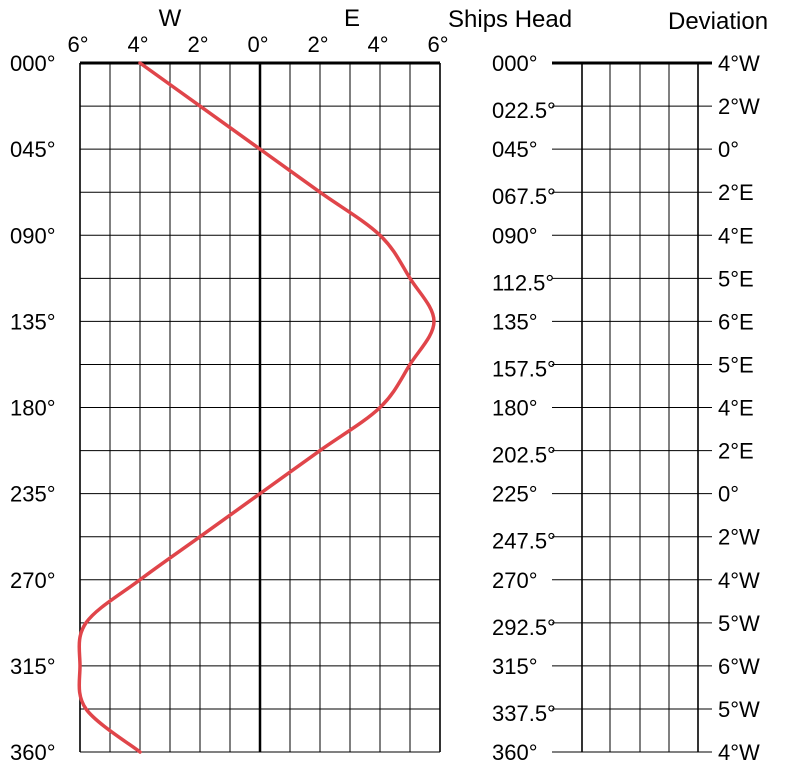 This screenshot has height=780, width=800. What do you see at coordinates (515, 63) in the screenshot?
I see `ships-head-label: 000°` at bounding box center [515, 63].